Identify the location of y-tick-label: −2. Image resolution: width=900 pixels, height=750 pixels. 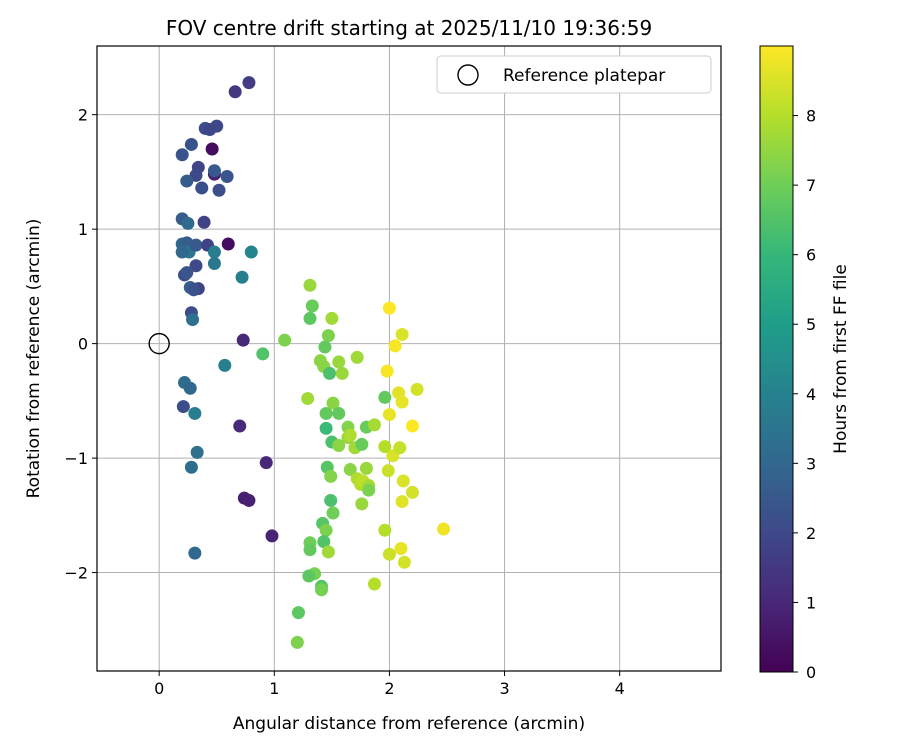
(76, 573).